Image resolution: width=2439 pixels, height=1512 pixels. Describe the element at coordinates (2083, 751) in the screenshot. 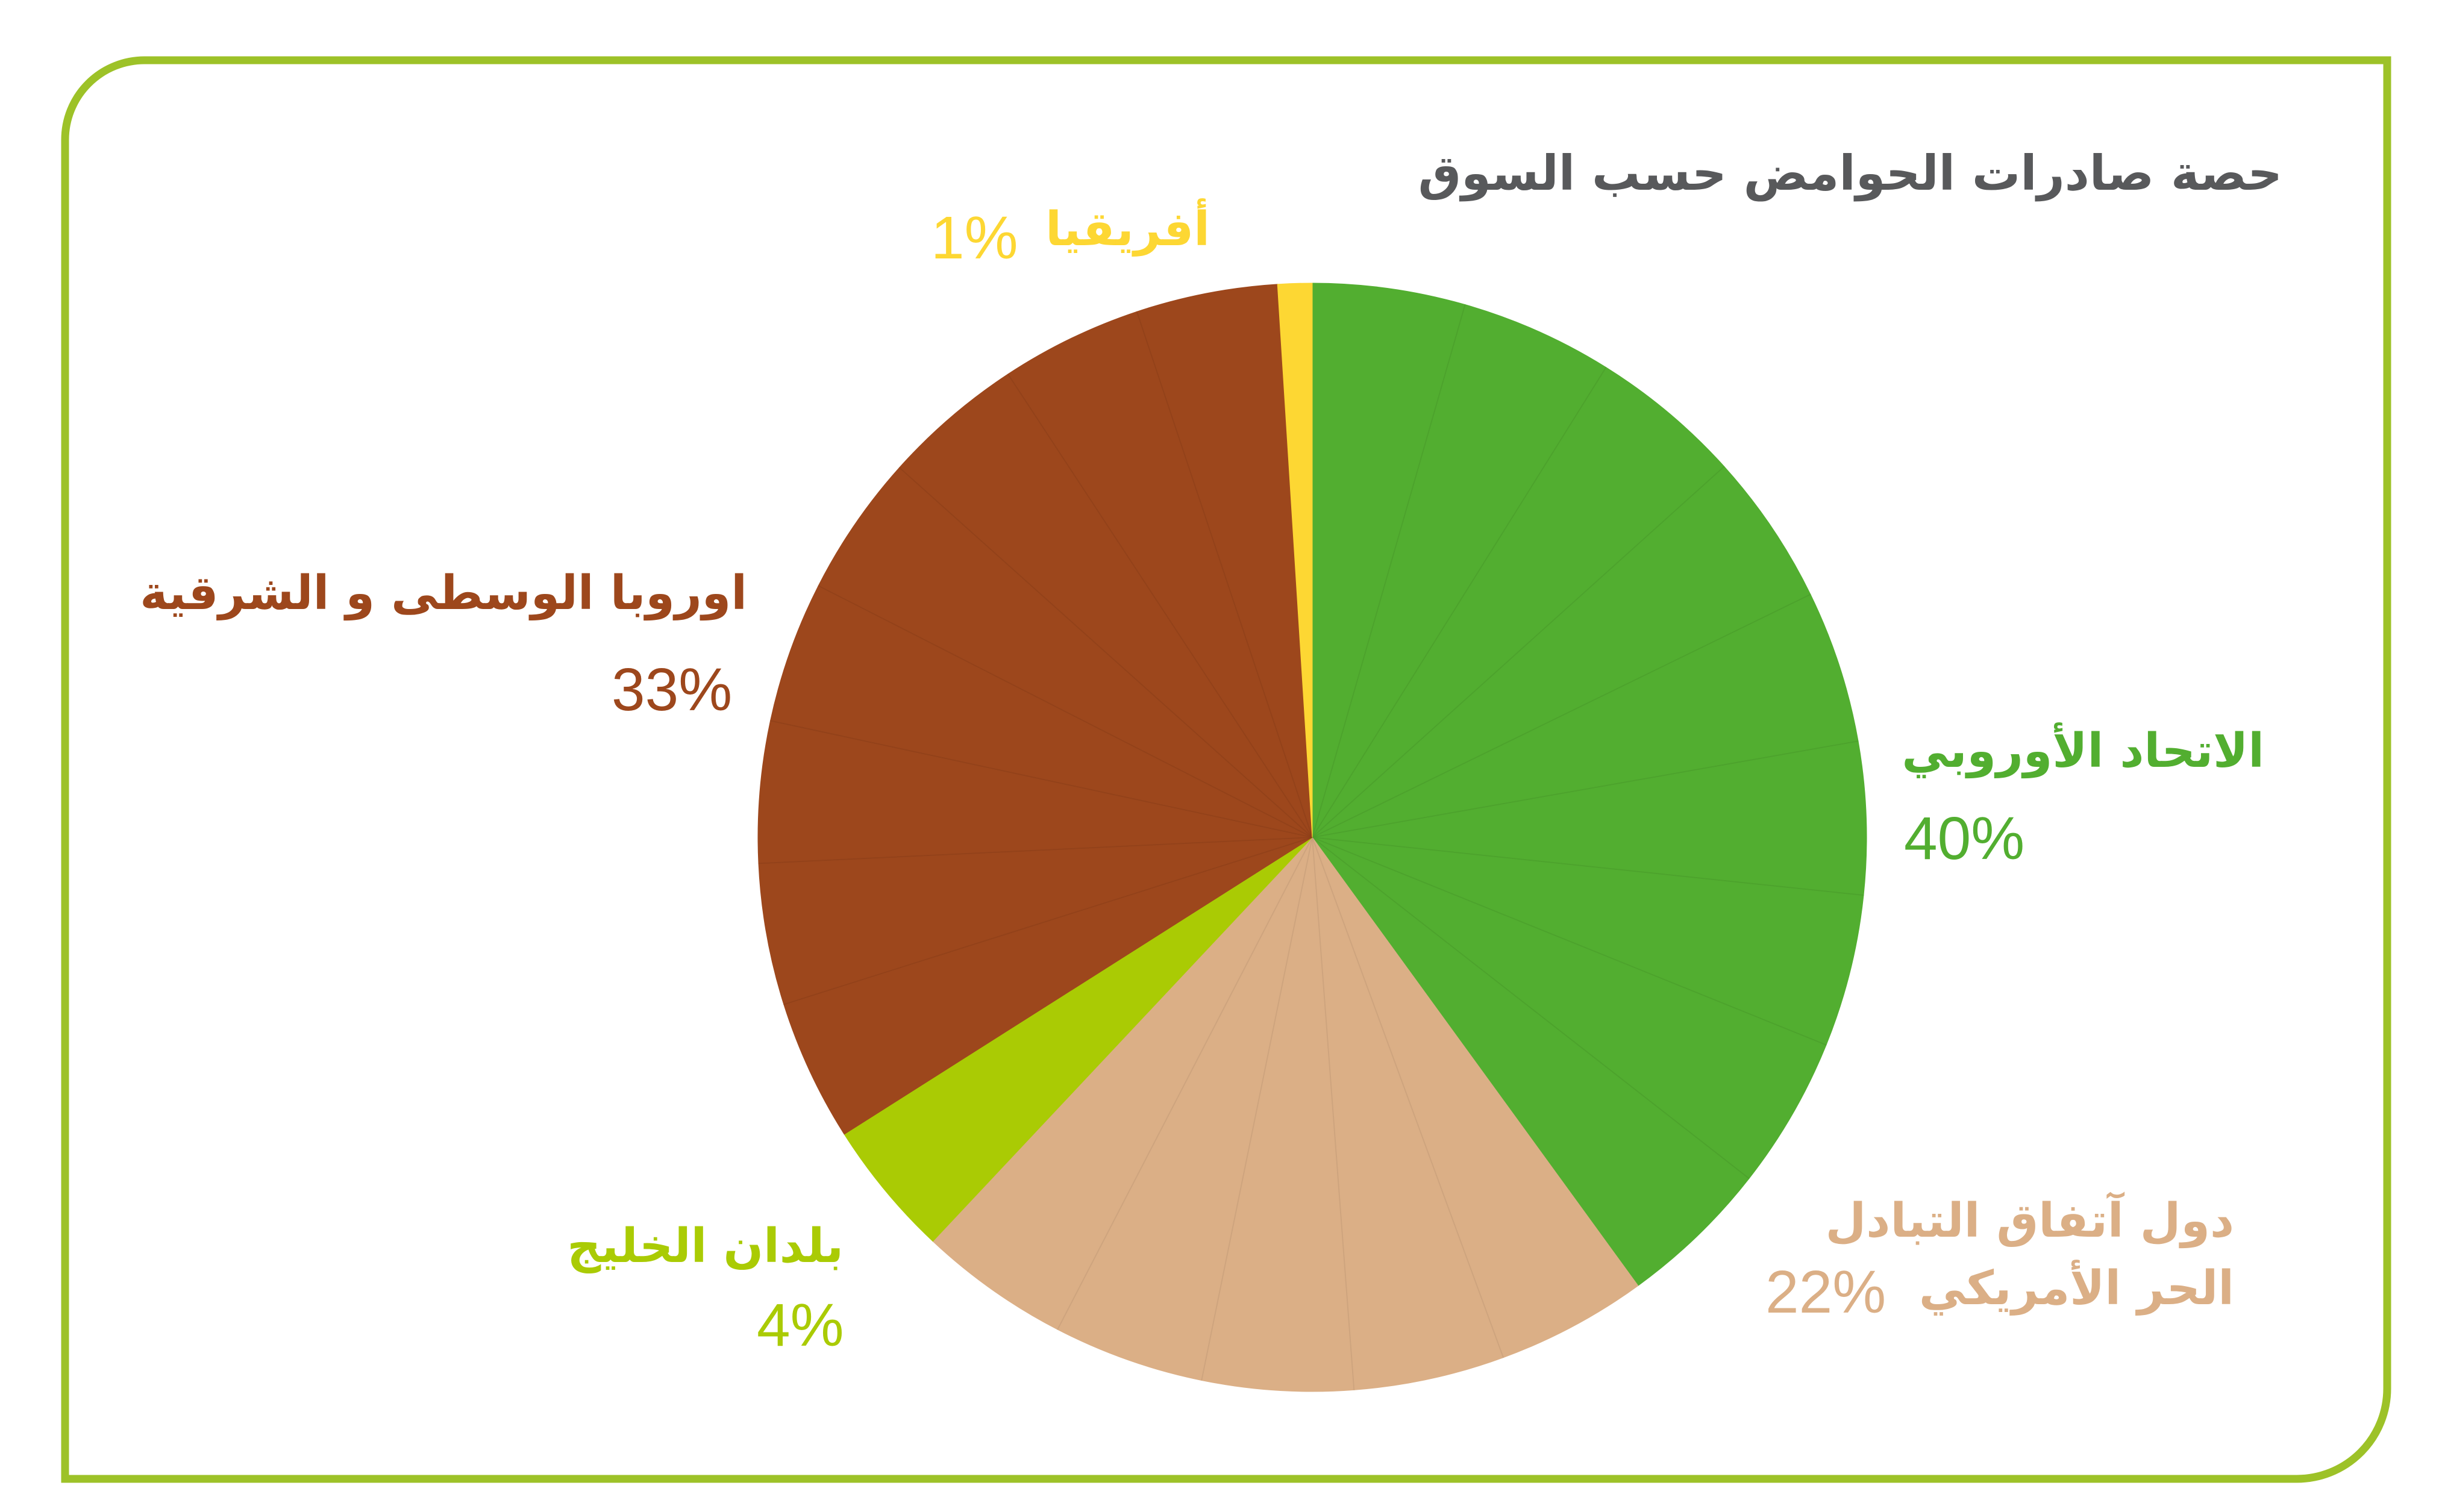

I see `label-eu-name: الاتحاد الأوروبي` at that location.